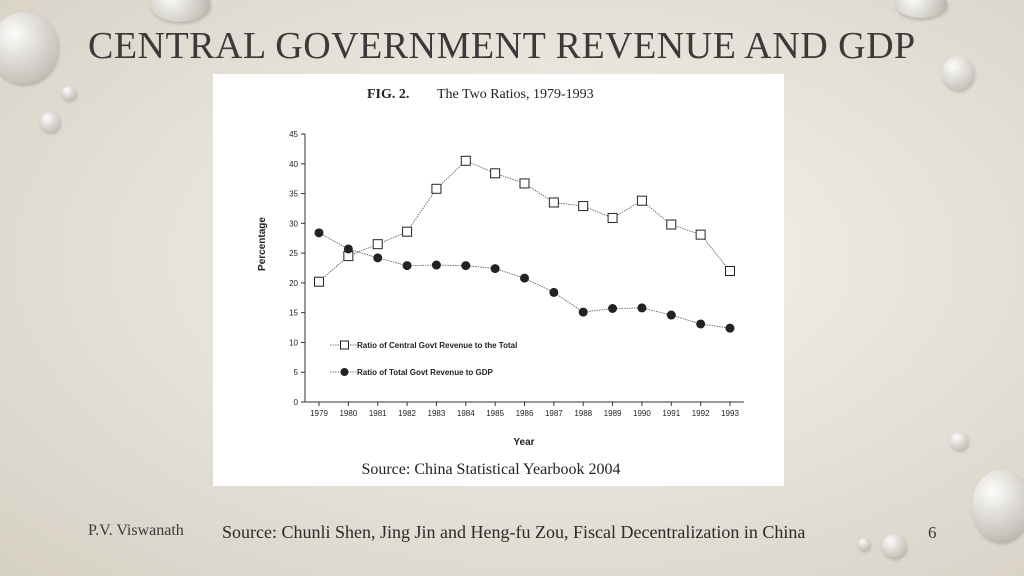 This screenshot has width=1024, height=576. I want to click on y-tick-label: 35, so click(293, 194).